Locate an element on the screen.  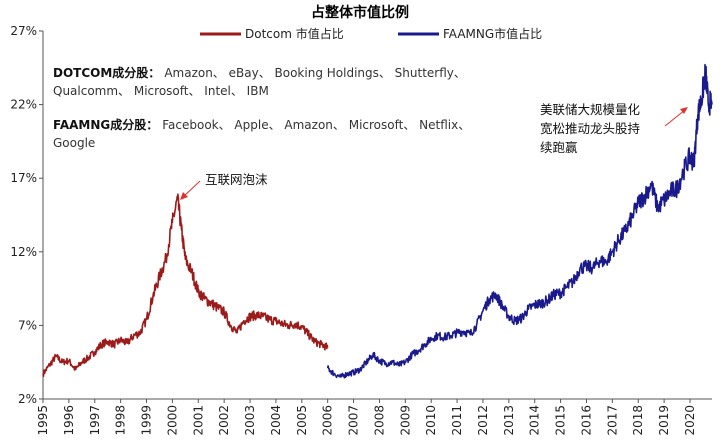
x-tick-label: 2017 is located at coordinates (612, 420).